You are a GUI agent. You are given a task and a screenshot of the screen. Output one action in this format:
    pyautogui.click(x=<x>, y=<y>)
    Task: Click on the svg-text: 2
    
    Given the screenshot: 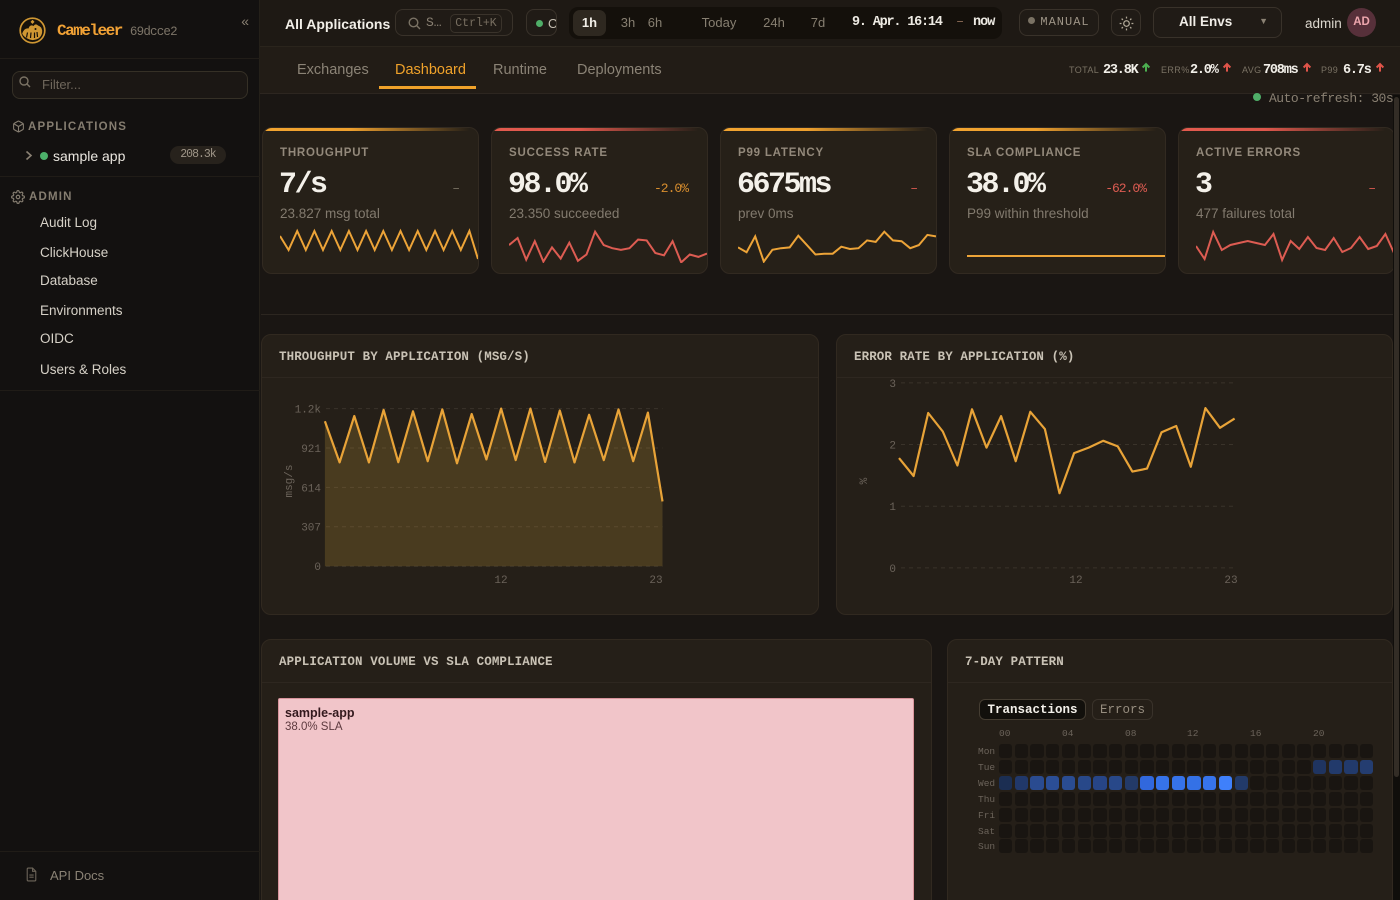 What is the action you would take?
    pyautogui.click(x=892, y=446)
    